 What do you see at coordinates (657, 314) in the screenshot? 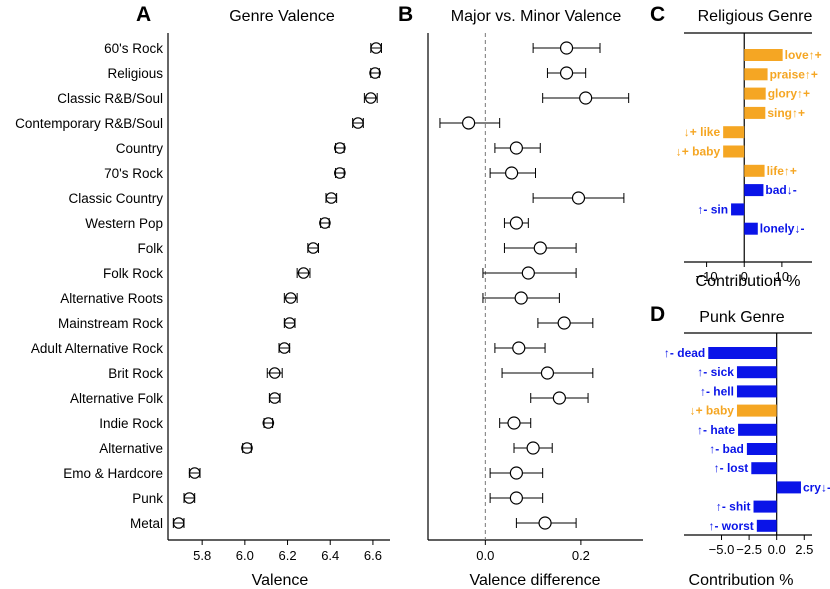
I see `panel-letter-d: D` at bounding box center [657, 314].